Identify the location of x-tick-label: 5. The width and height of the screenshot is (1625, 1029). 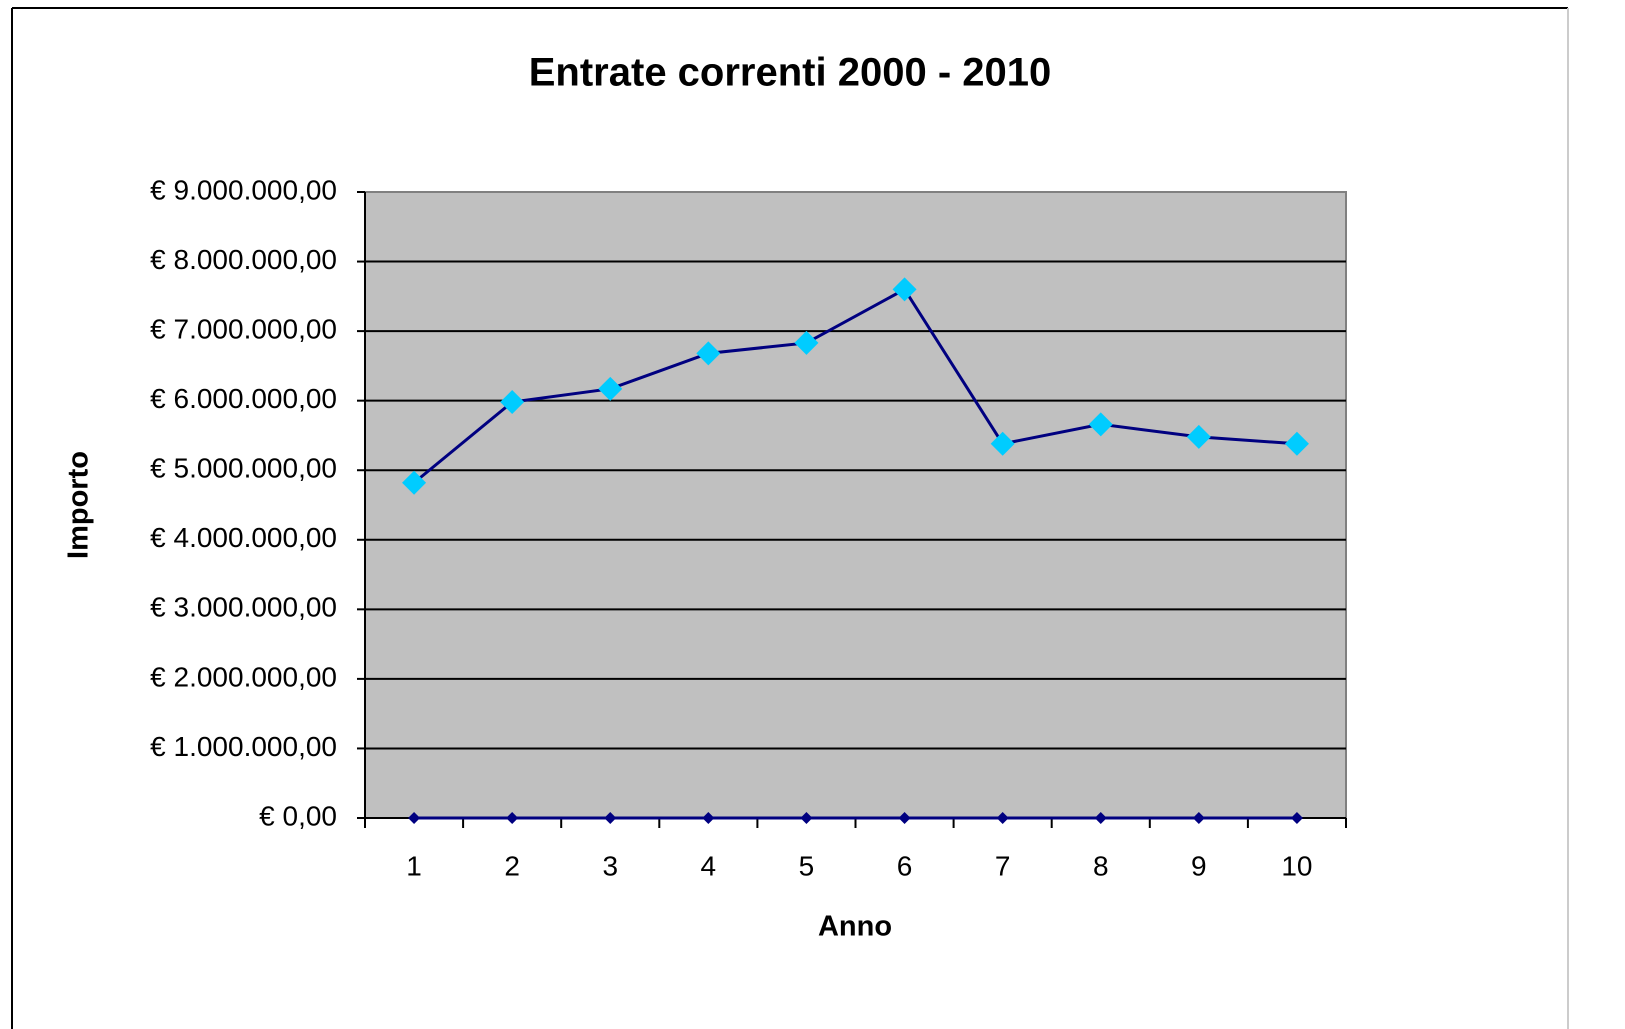
(807, 865).